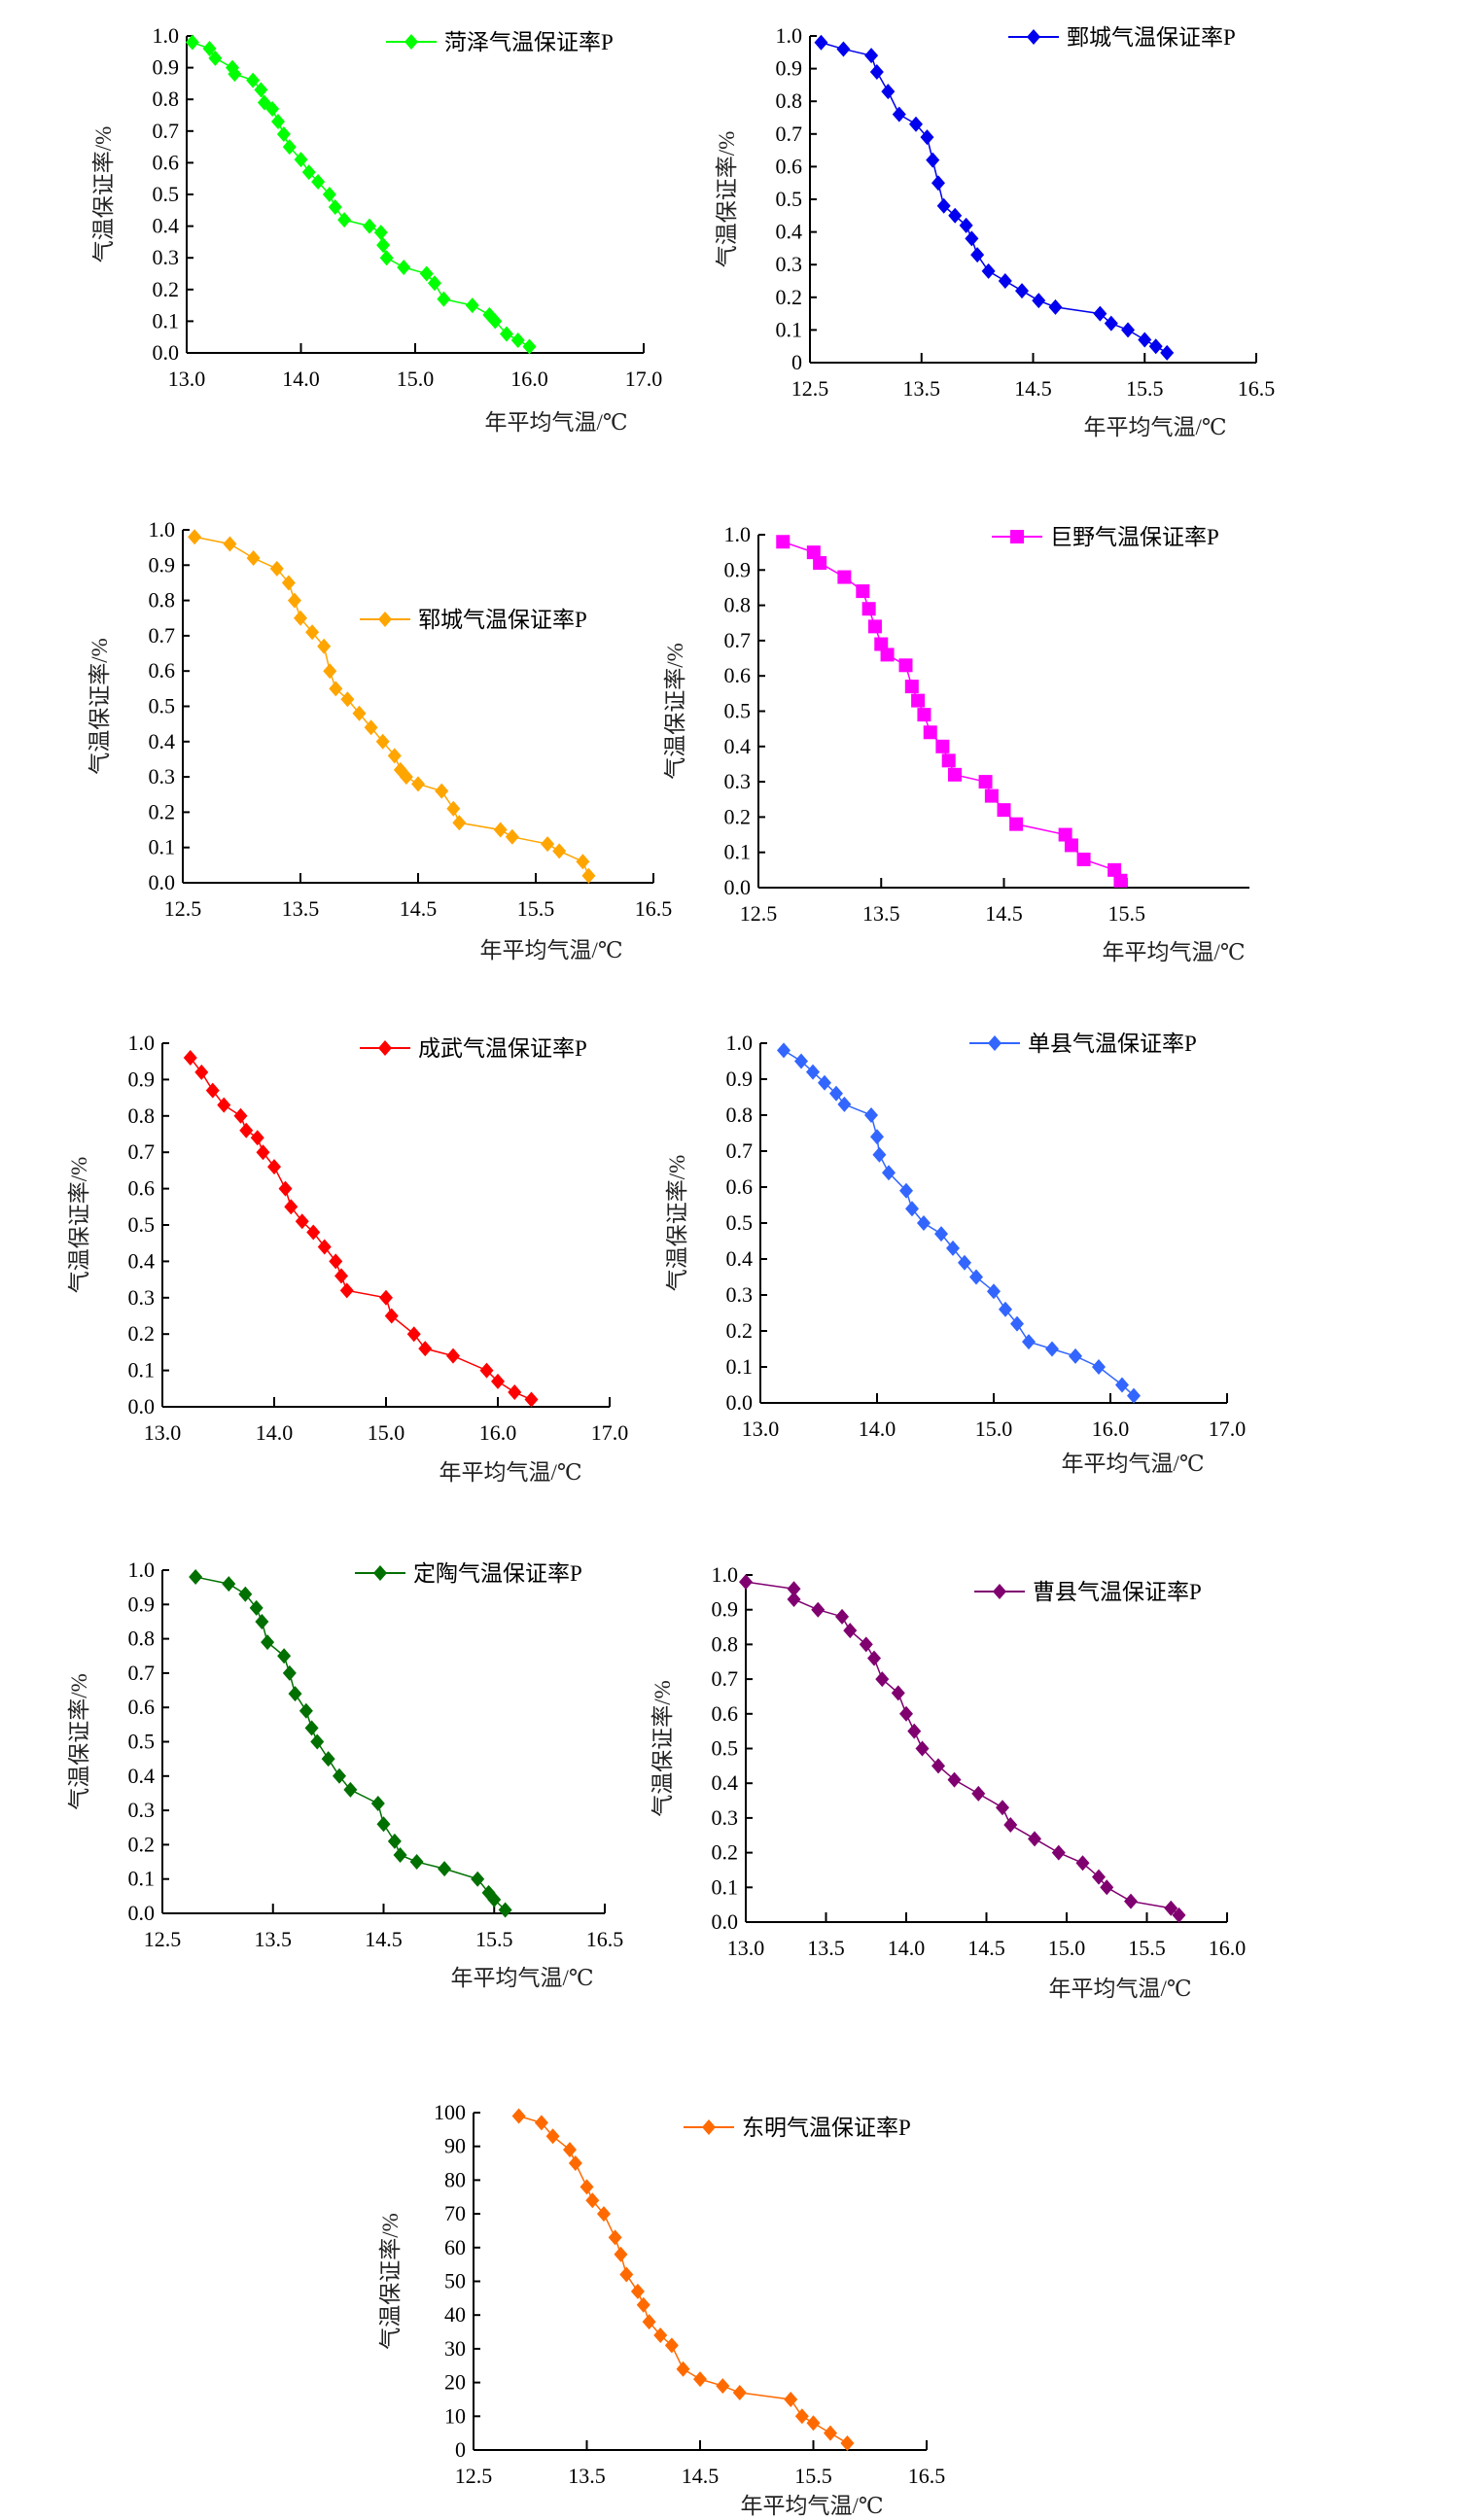 The width and height of the screenshot is (1476, 2520). Describe the element at coordinates (142, 1115) in the screenshot. I see `y-tick-label: 0.8` at that location.